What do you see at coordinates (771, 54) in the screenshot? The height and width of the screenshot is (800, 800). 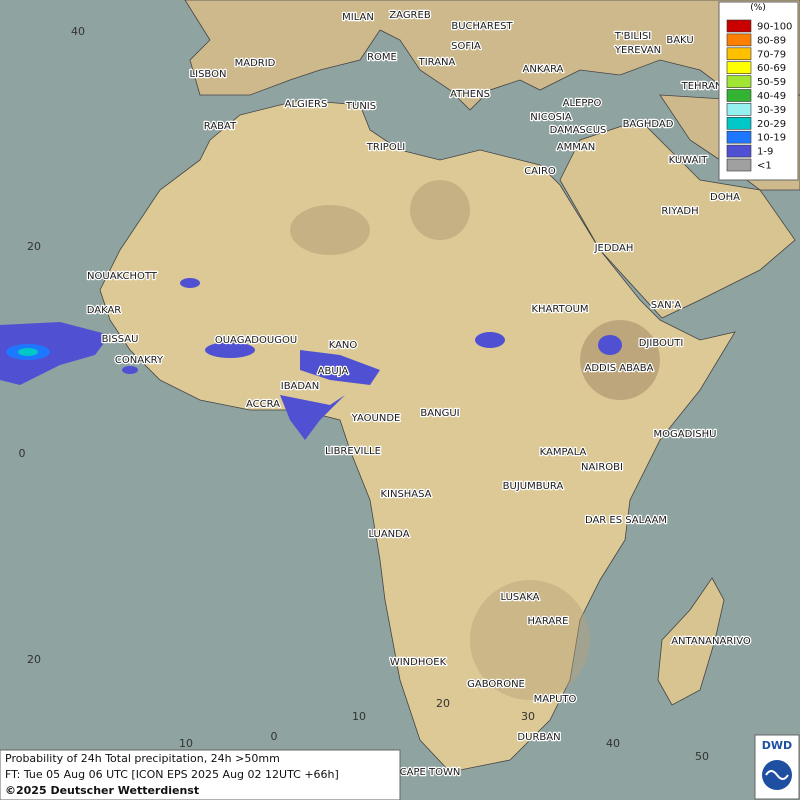 I see `legend-label: 70-79` at bounding box center [771, 54].